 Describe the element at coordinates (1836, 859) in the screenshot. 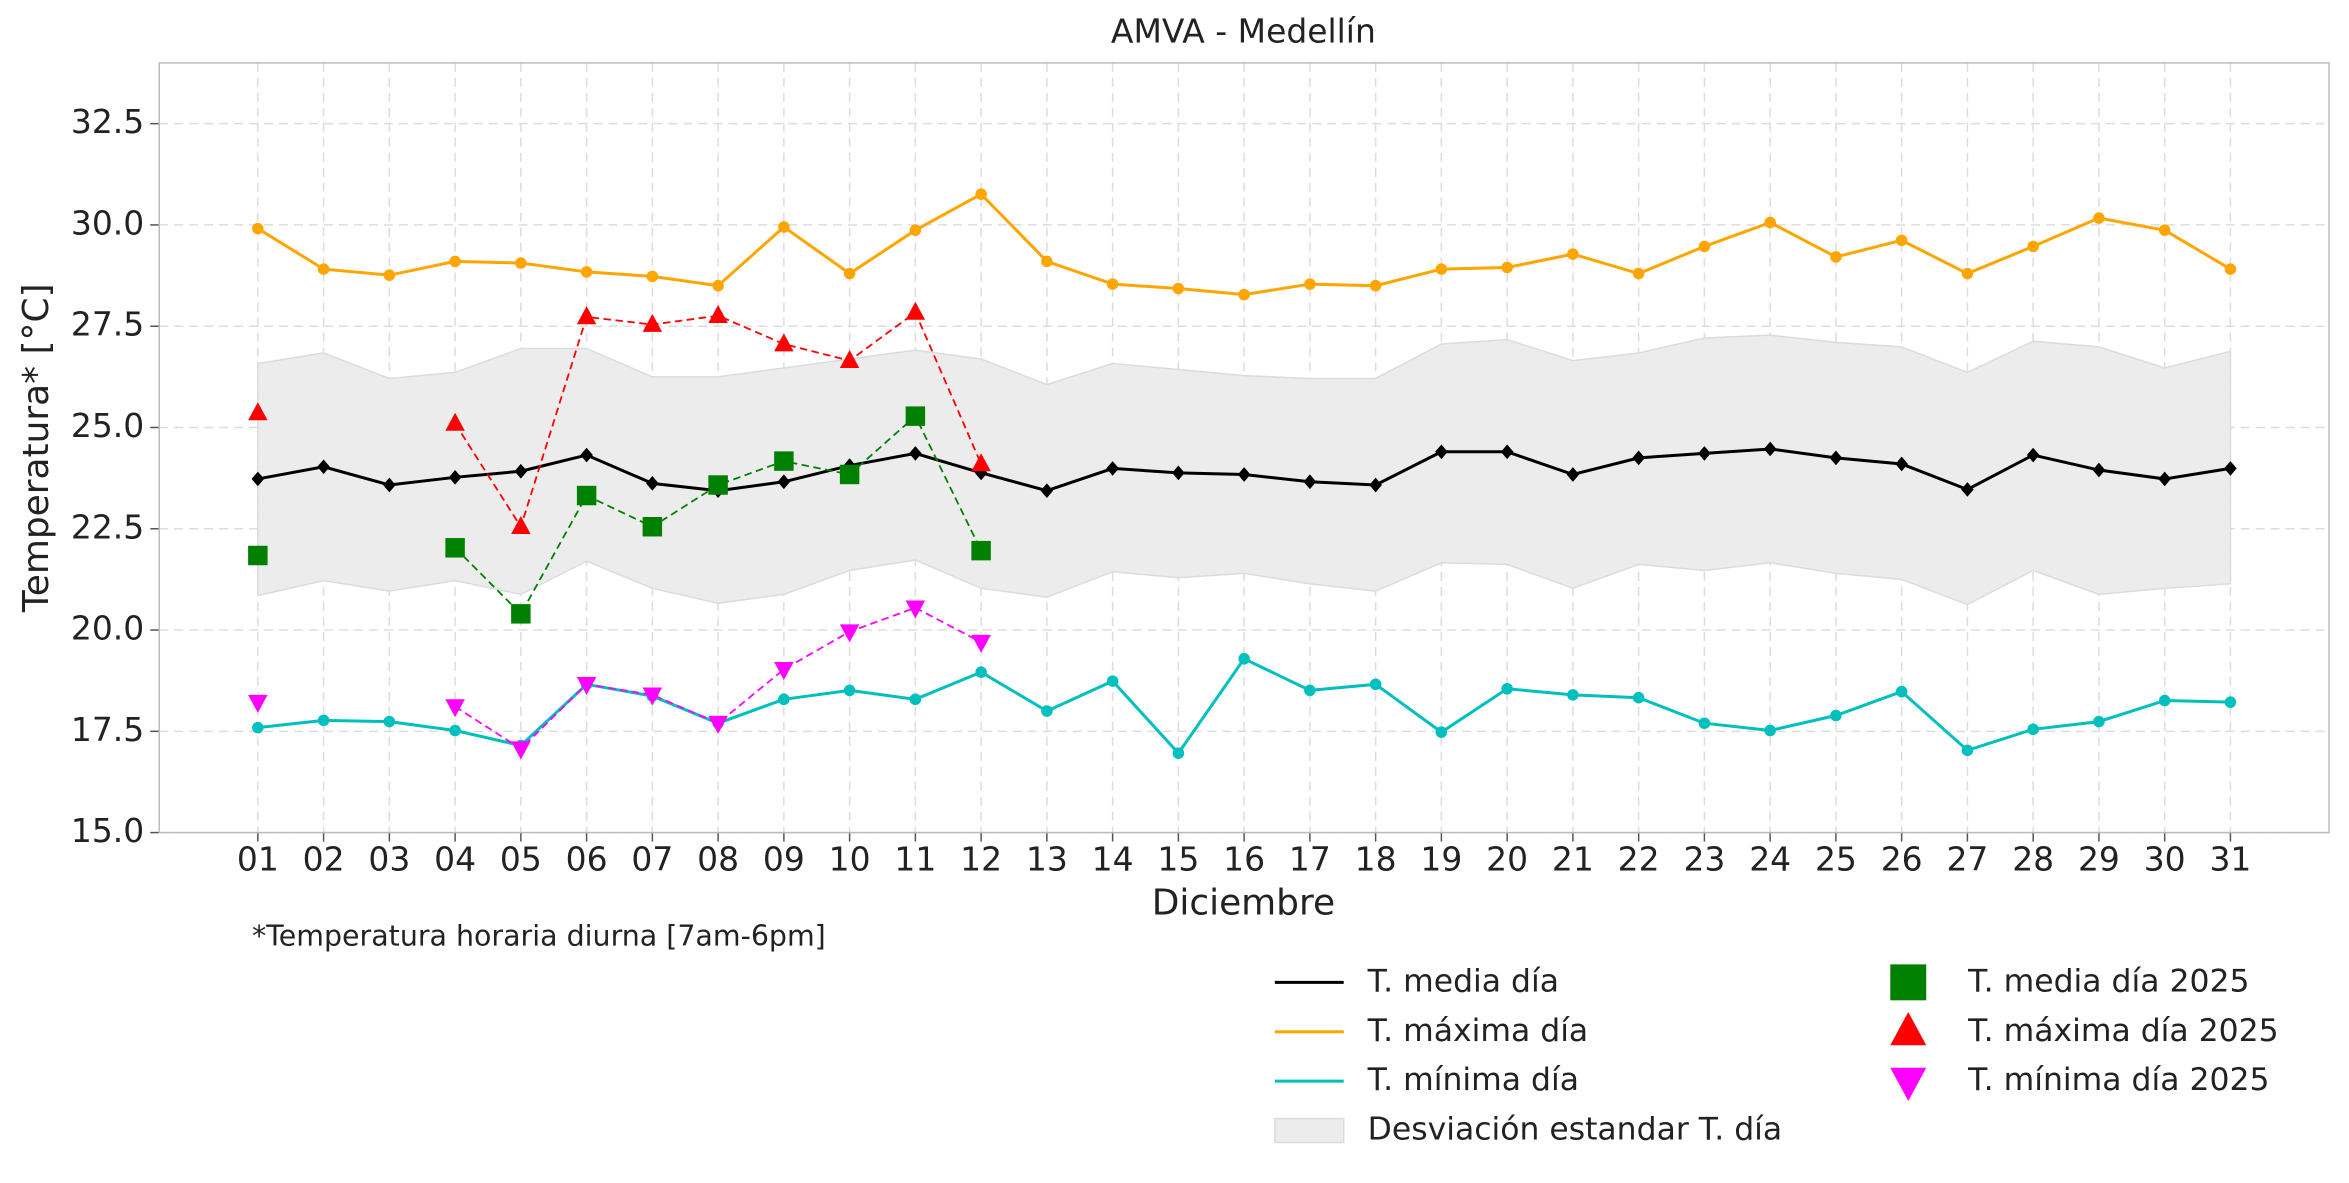

I see `x-tick-label: 25` at that location.